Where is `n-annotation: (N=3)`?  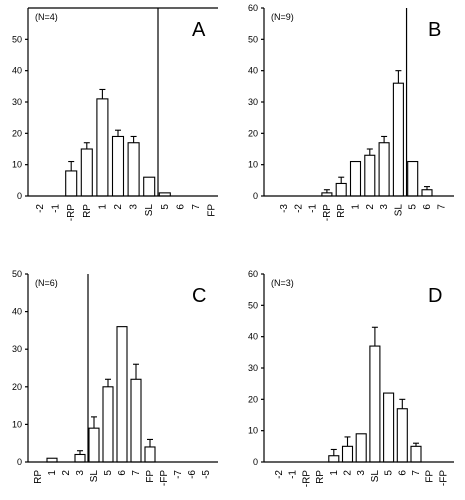 n-annotation: (N=3) is located at coordinates (282, 283).